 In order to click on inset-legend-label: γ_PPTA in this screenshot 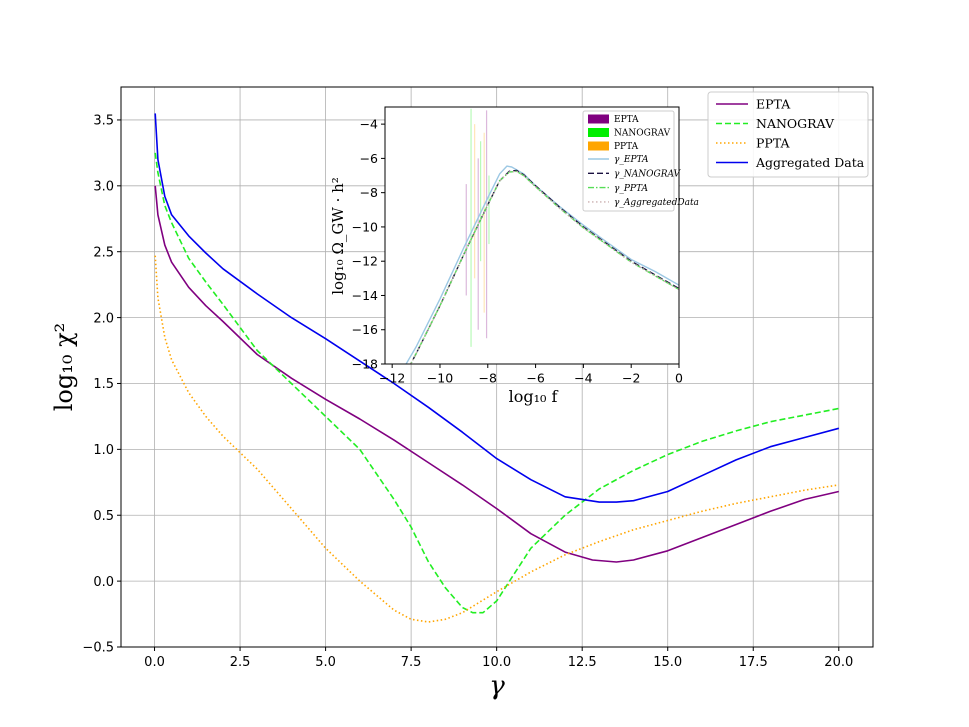, I will do `click(631, 189)`.